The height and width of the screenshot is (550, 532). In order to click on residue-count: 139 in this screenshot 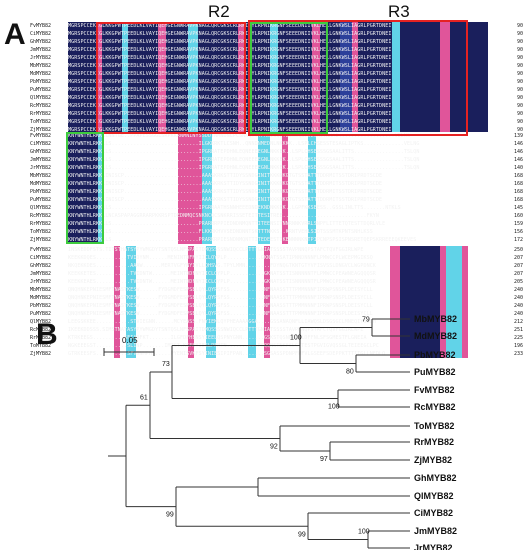, I will do `click(518, 136)`.